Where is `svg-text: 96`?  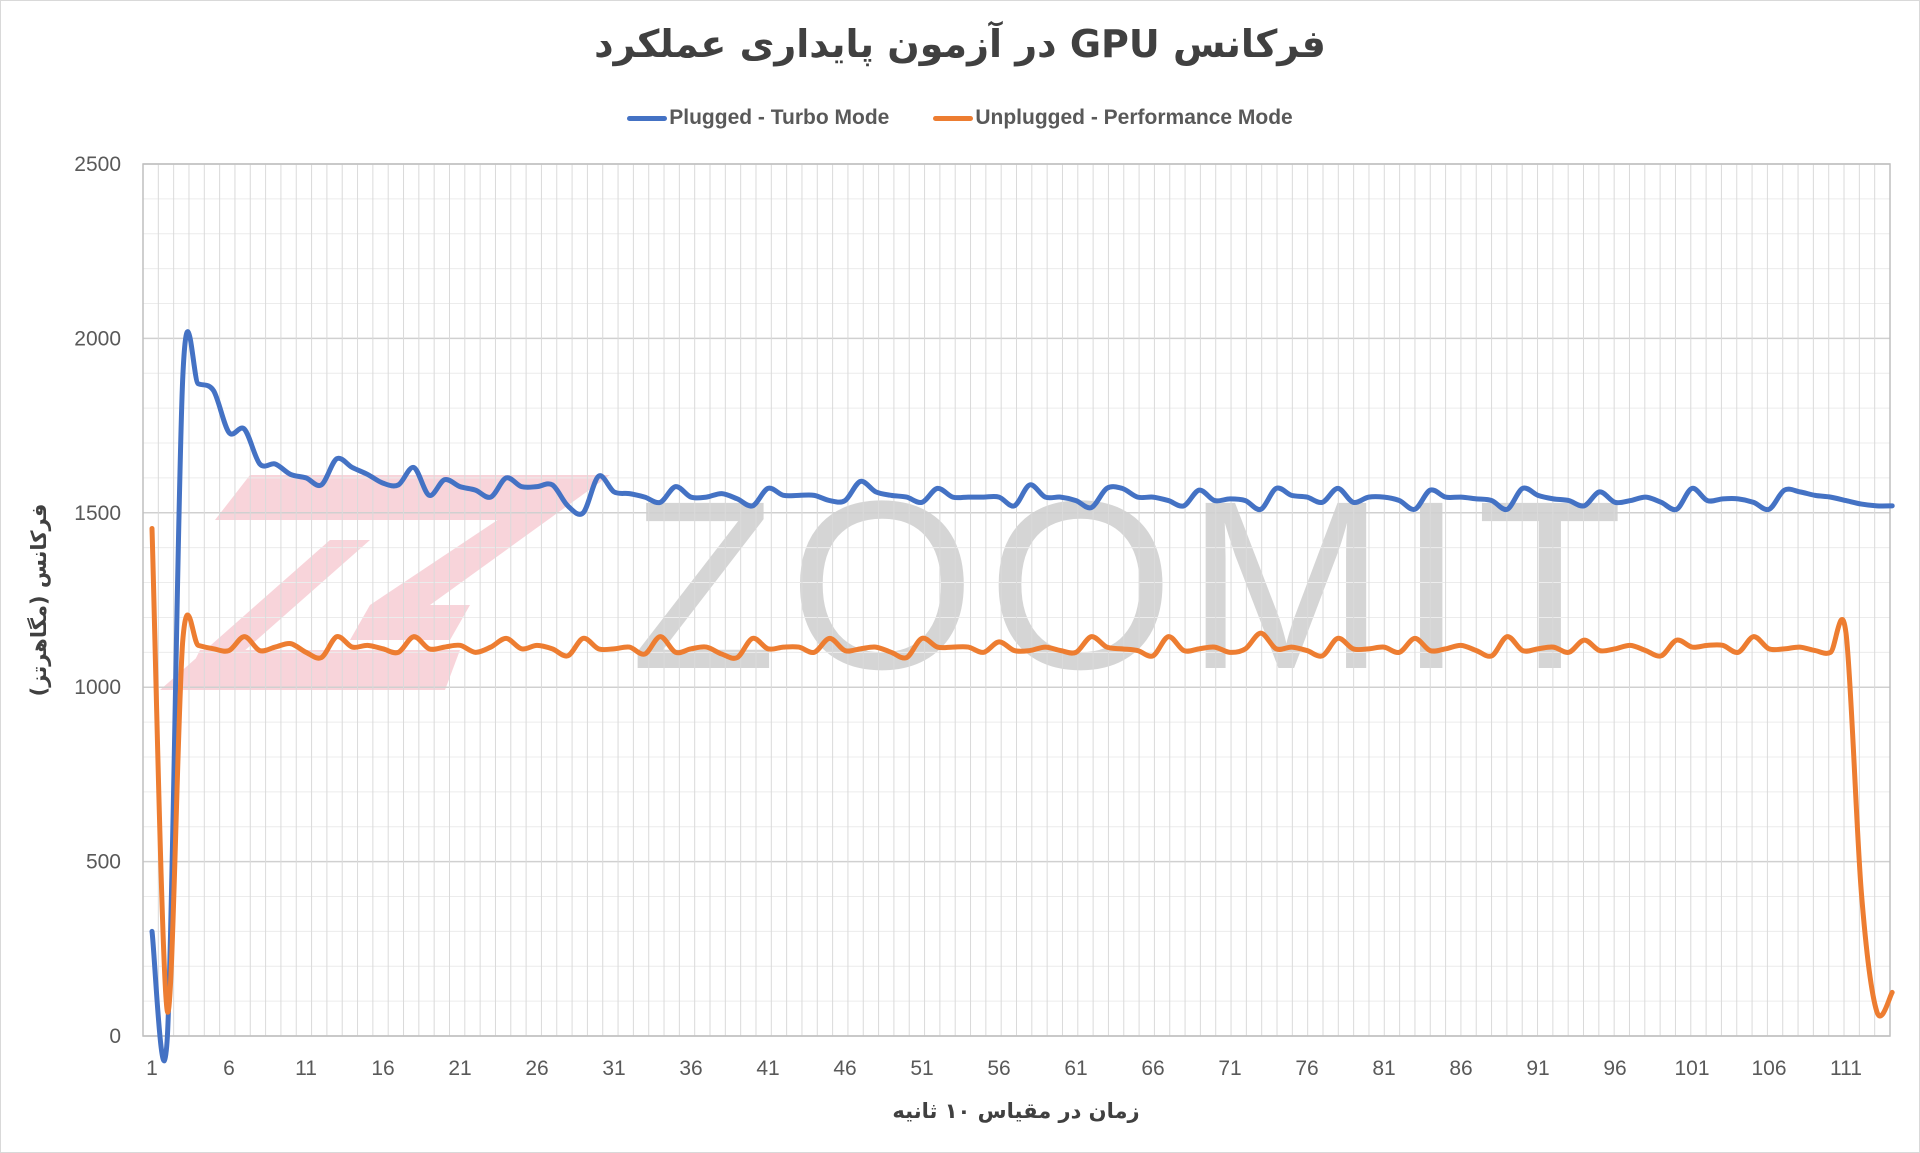 svg-text: 96 is located at coordinates (1614, 1068).